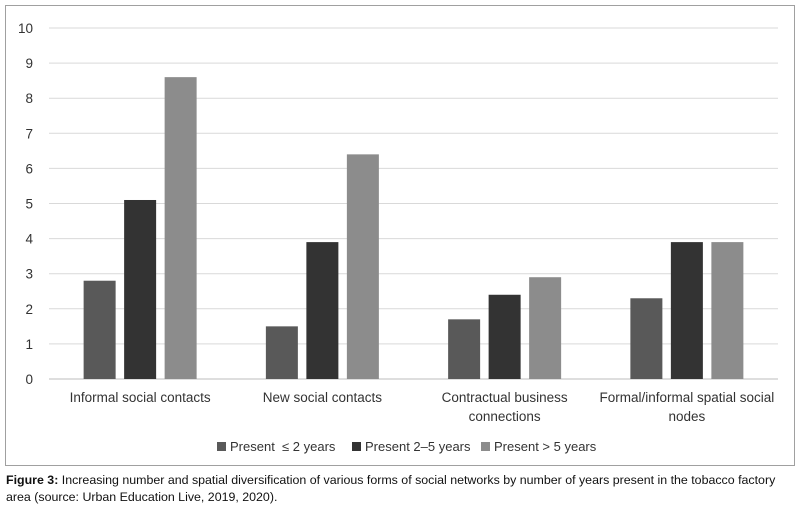 The height and width of the screenshot is (514, 800). I want to click on legend-label: Present > 5 years, so click(545, 446).